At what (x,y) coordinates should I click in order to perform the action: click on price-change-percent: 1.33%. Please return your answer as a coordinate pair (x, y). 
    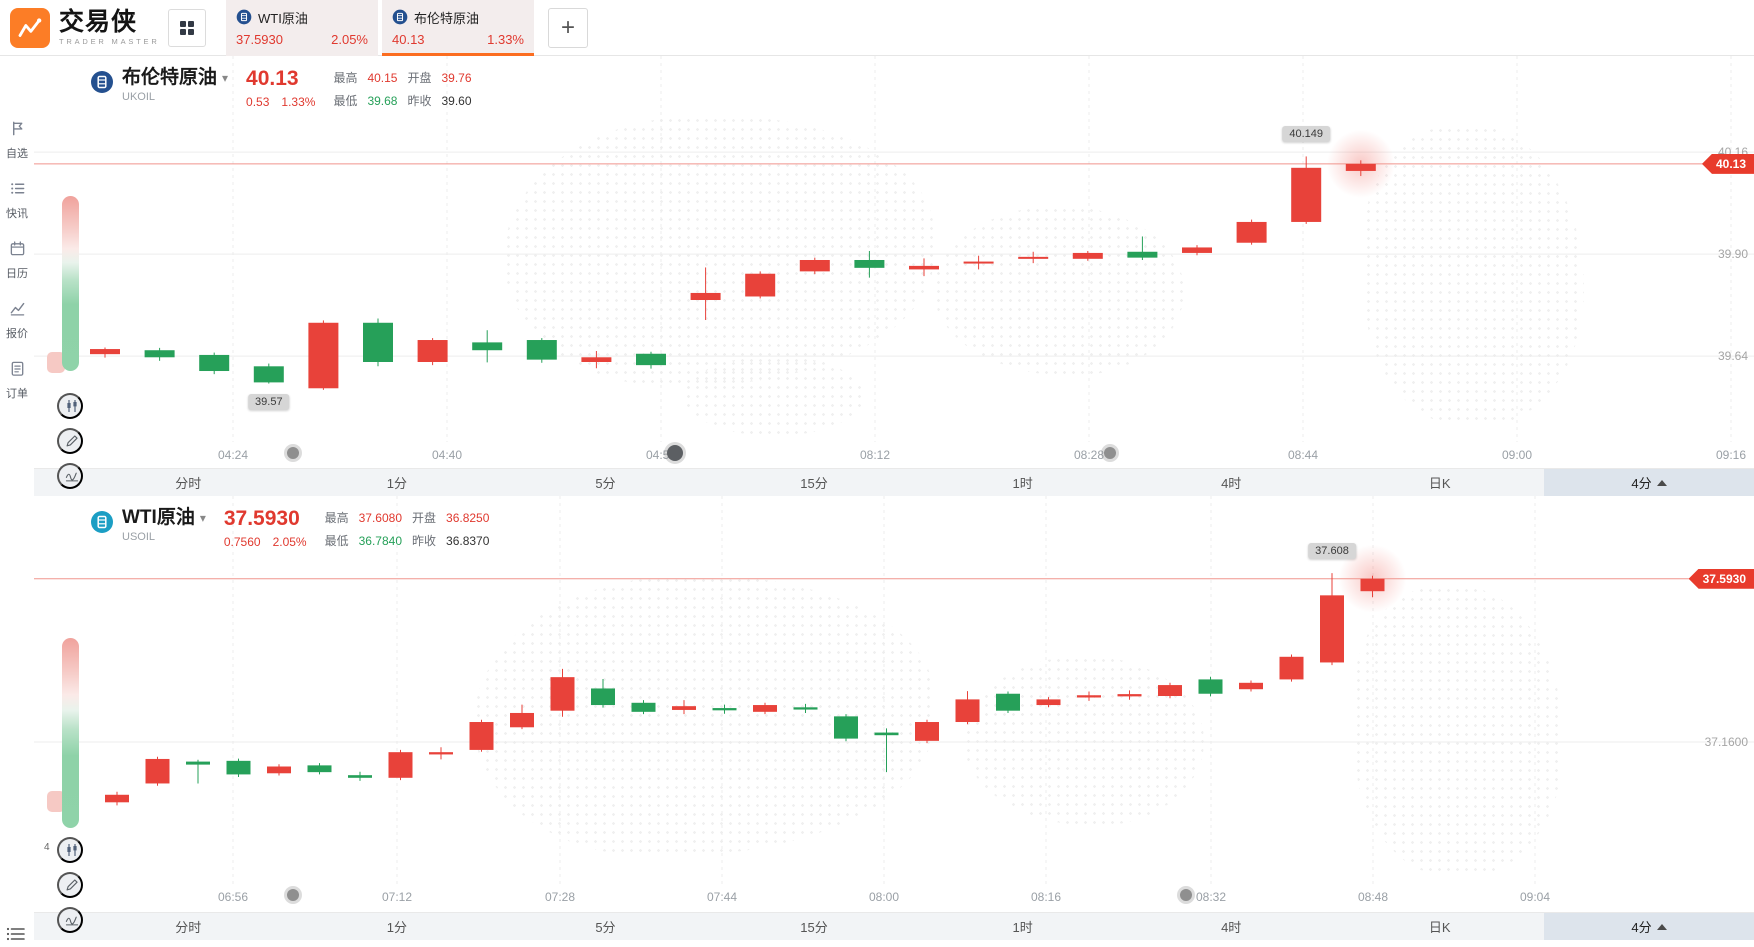
    Looking at the image, I should click on (298, 102).